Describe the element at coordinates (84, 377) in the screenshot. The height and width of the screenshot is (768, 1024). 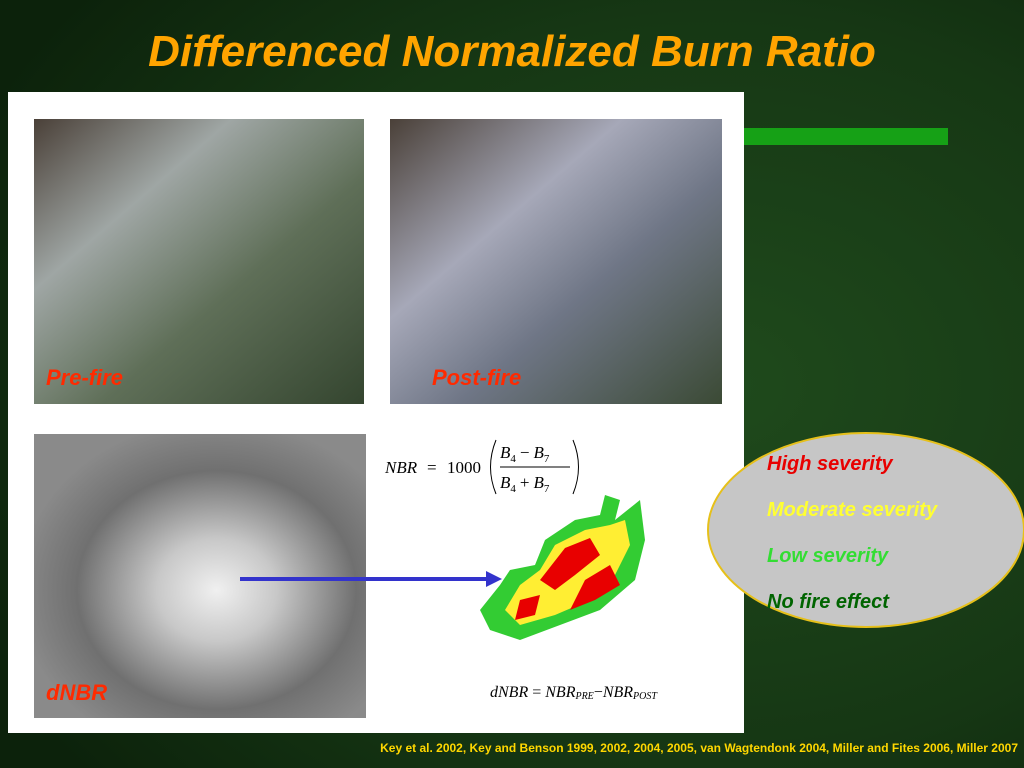
I see `image-label: Pre-fire` at that location.